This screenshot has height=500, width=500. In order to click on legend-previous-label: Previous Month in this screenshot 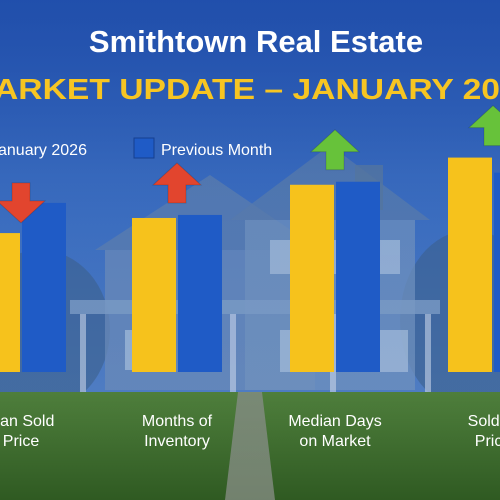, I will do `click(216, 150)`.